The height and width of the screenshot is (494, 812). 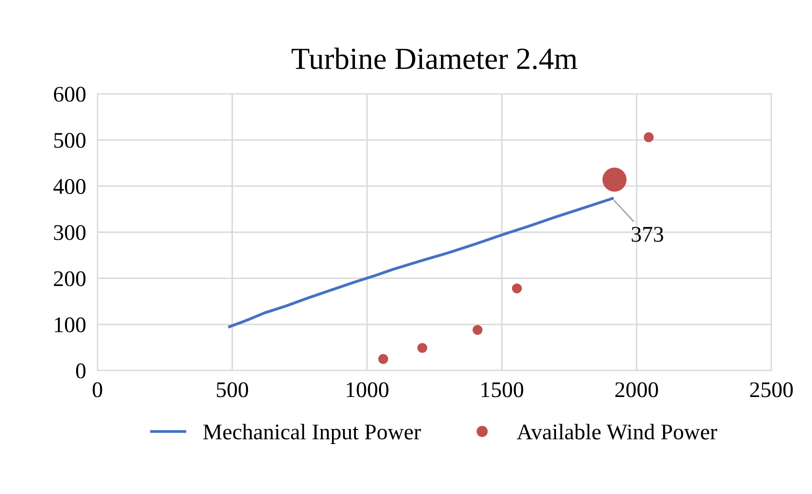 I want to click on x-tick-label: 2000, so click(x=636, y=390).